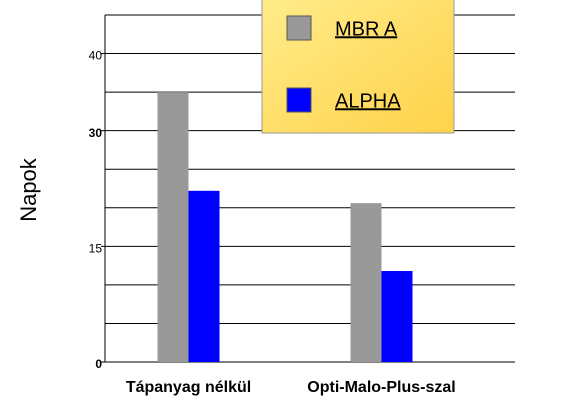 The width and height of the screenshot is (575, 403). Describe the element at coordinates (98, 364) in the screenshot. I see `y-tick-label: 0` at that location.